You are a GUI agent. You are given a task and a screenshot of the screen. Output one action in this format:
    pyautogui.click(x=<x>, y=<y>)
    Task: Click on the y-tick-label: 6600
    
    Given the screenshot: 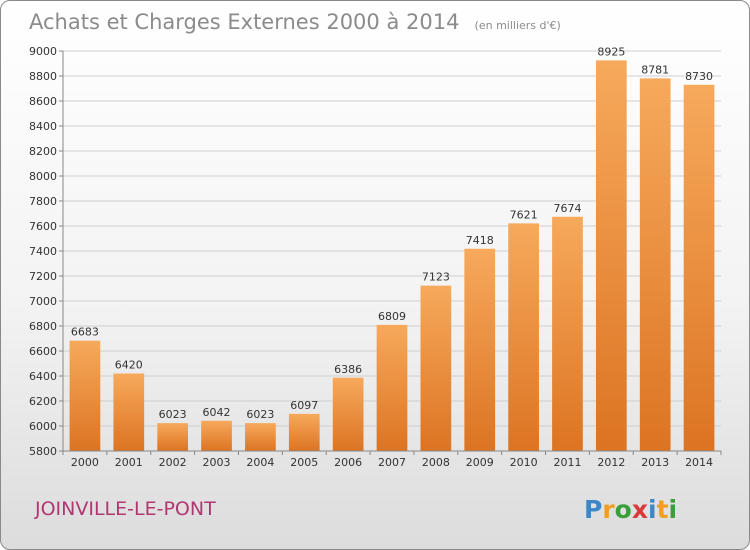 What is the action you would take?
    pyautogui.click(x=43, y=351)
    